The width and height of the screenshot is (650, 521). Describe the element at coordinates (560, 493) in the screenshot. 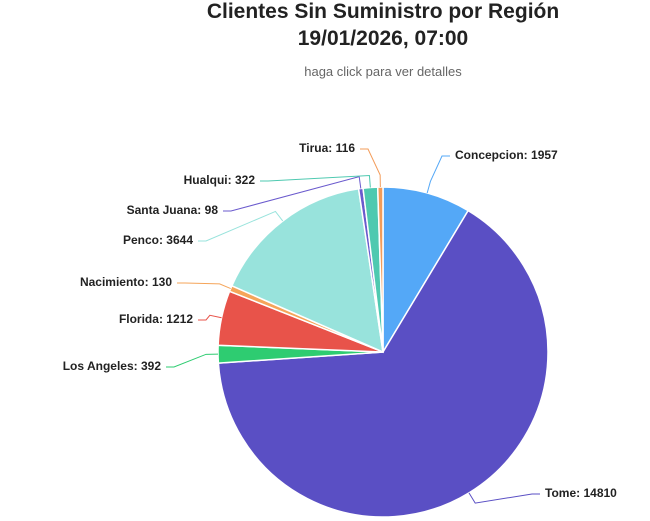

I see `data-label-name: Tome` at that location.